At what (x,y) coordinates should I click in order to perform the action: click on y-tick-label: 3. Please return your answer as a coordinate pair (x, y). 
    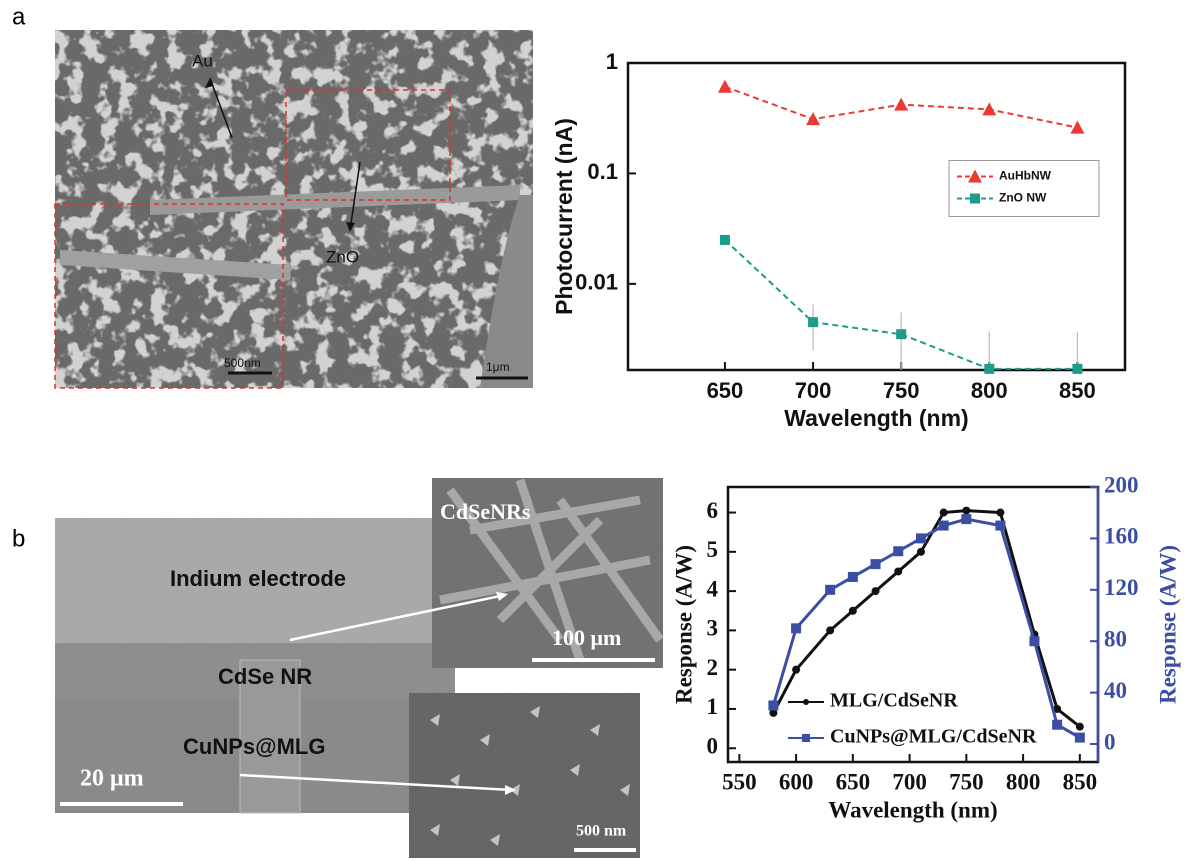
    Looking at the image, I should click on (713, 628).